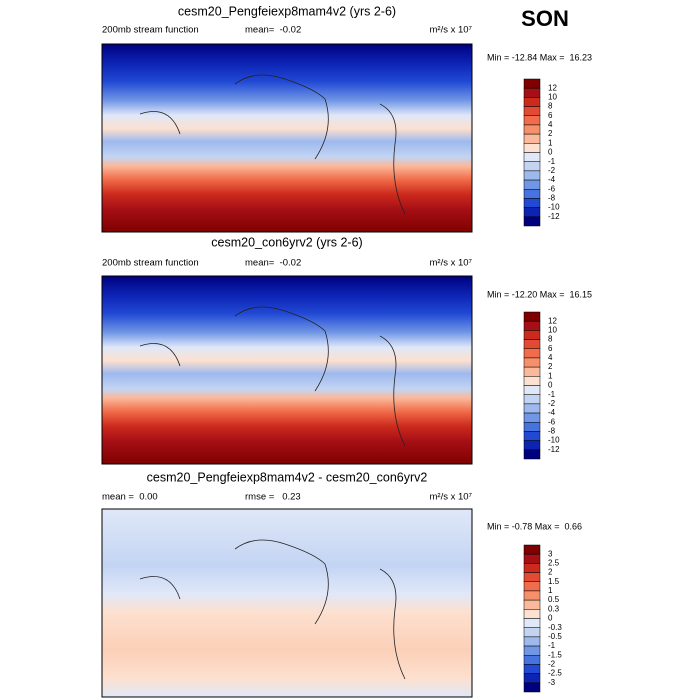  Describe the element at coordinates (552, 682) in the screenshot. I see `colorbar-label: -3` at that location.